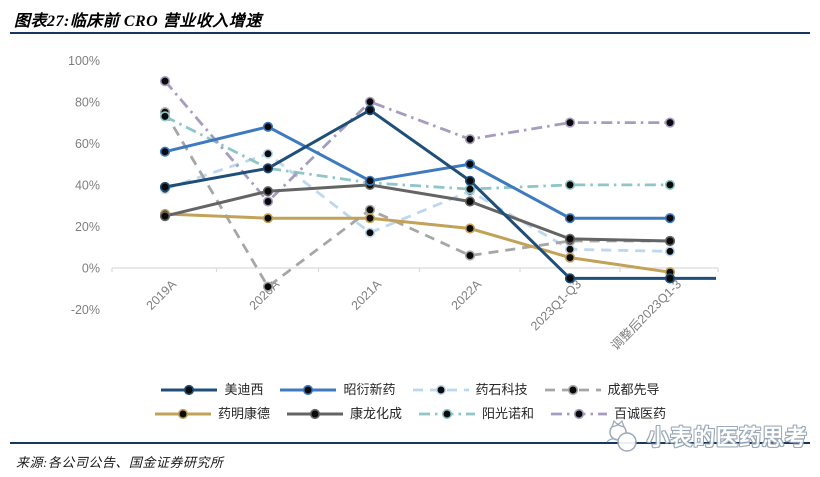 This screenshot has width=820, height=477. I want to click on legend-item: 阳光诺和, so click(476, 414).